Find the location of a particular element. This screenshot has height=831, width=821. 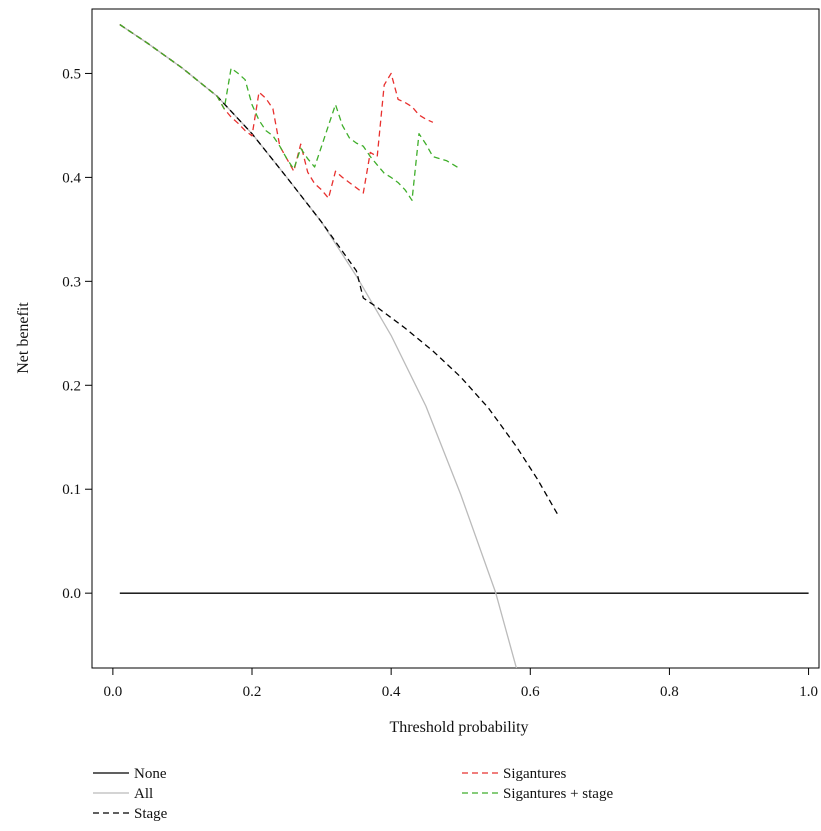

legend-label: All is located at coordinates (143, 794).